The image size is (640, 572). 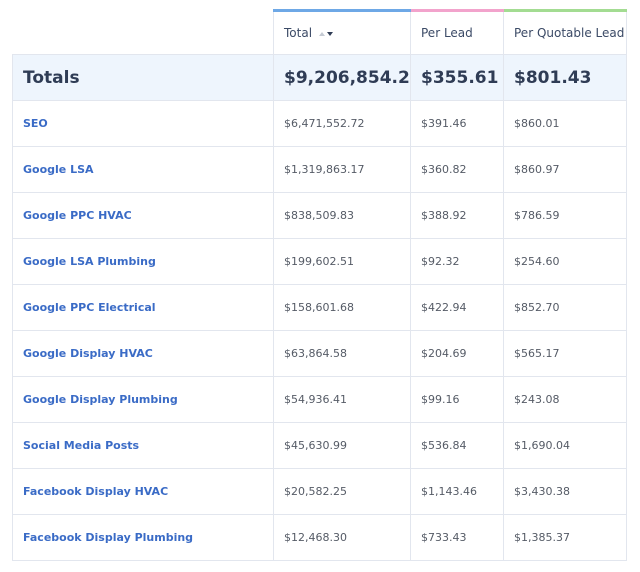 I want to click on cell-value: $12,468.30, so click(x=342, y=537).